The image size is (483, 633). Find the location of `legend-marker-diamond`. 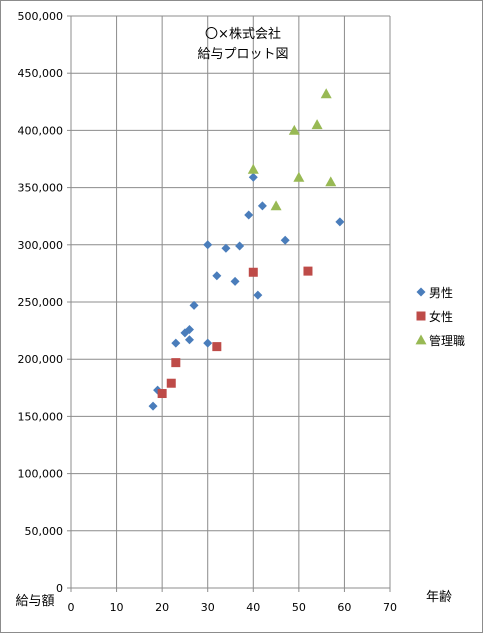

legend-marker-diamond is located at coordinates (421, 292).